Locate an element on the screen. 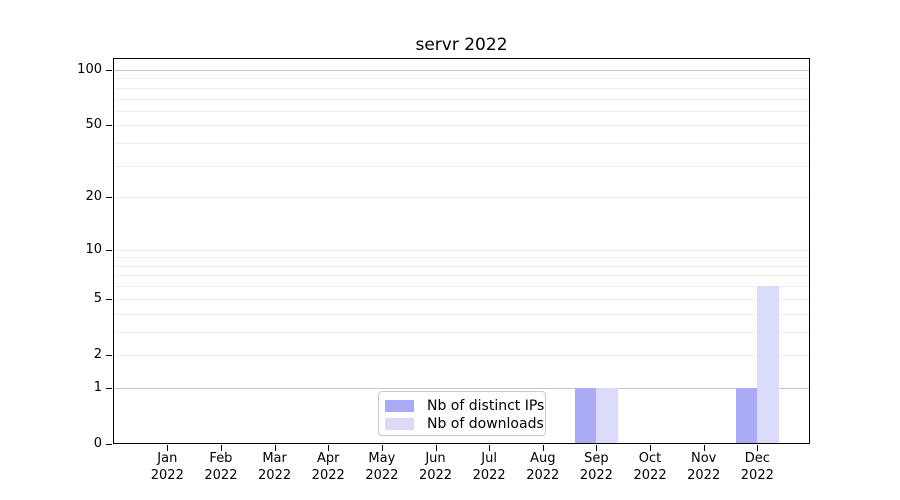 This screenshot has width=900, height=500. x-tick-month: Jan is located at coordinates (167, 458).